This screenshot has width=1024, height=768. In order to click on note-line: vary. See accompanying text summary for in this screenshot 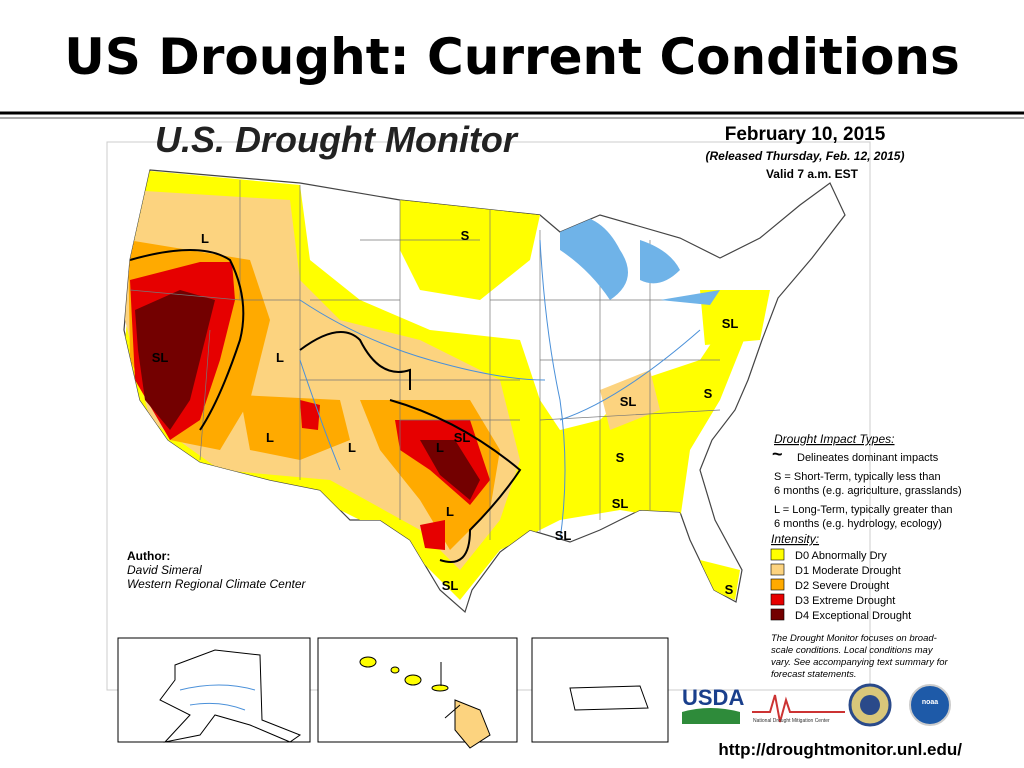, I will do `click(860, 662)`.